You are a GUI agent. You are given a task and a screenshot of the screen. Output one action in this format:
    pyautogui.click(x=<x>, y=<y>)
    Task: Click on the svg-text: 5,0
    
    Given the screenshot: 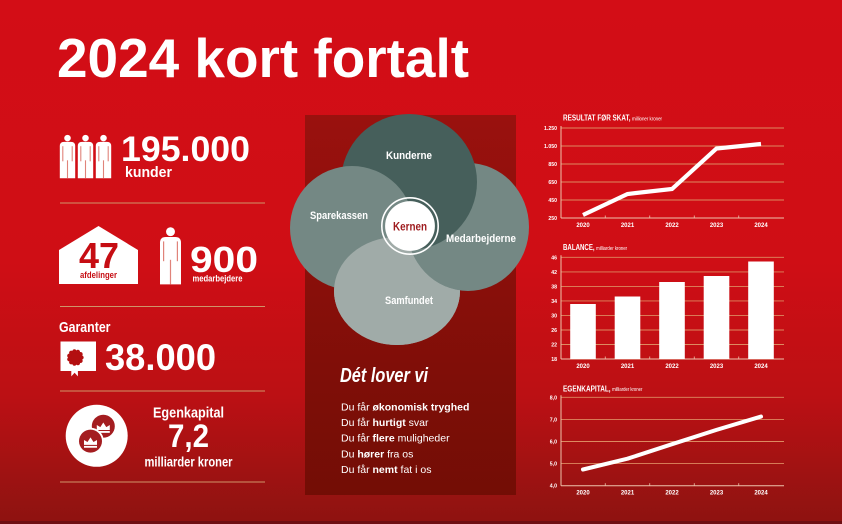 What is the action you would take?
    pyautogui.click(x=553, y=465)
    